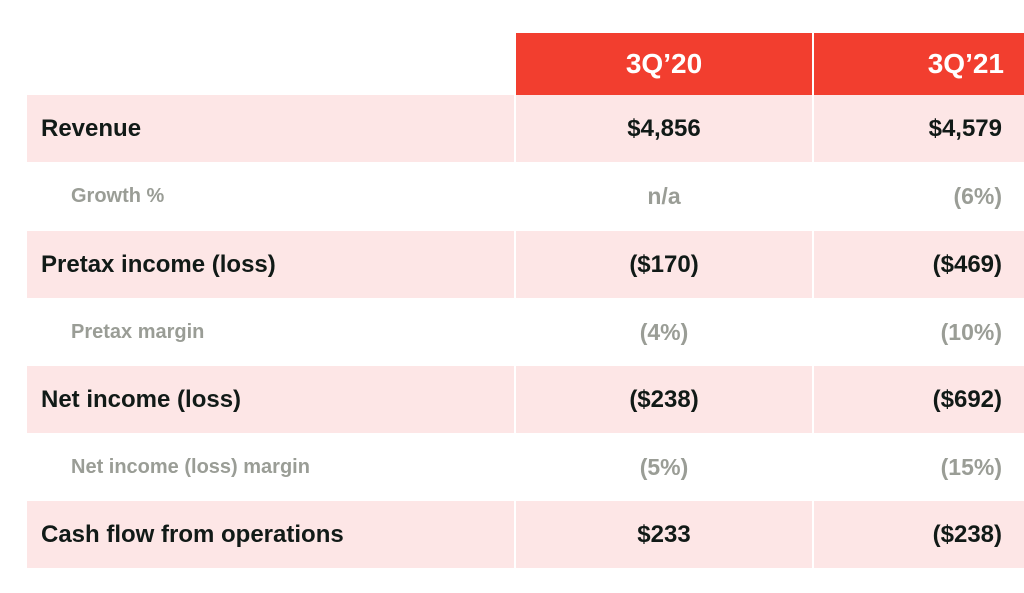 The height and width of the screenshot is (593, 1024). What do you see at coordinates (919, 128) in the screenshot?
I see `value-3q21: $4,579` at bounding box center [919, 128].